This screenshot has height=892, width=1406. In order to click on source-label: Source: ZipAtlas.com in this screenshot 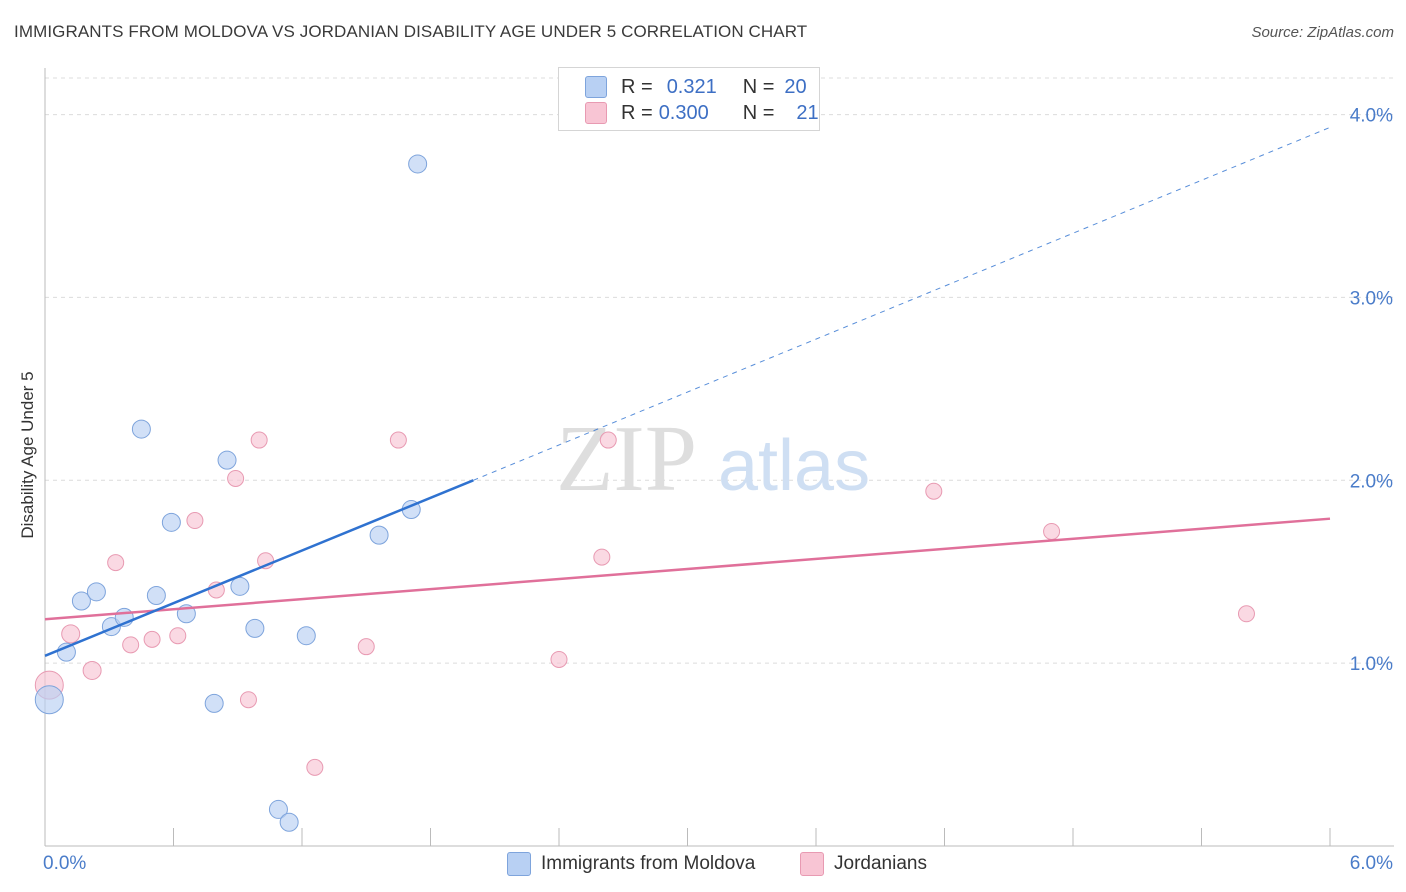, I will do `click(1322, 32)`.